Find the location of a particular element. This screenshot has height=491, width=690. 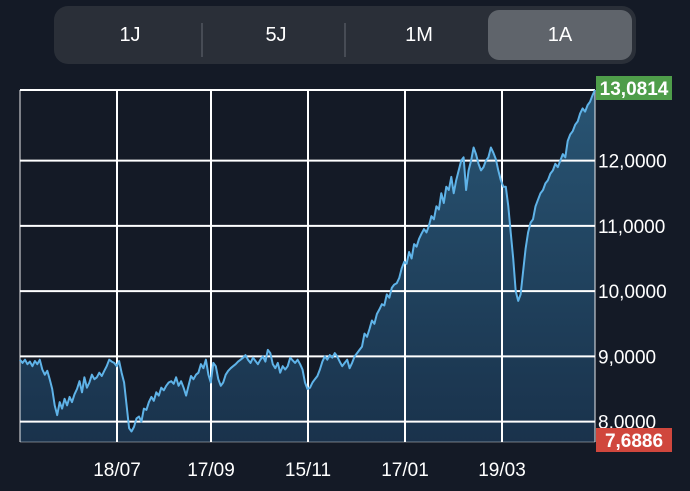

tab-1j: 1J is located at coordinates (130, 34).